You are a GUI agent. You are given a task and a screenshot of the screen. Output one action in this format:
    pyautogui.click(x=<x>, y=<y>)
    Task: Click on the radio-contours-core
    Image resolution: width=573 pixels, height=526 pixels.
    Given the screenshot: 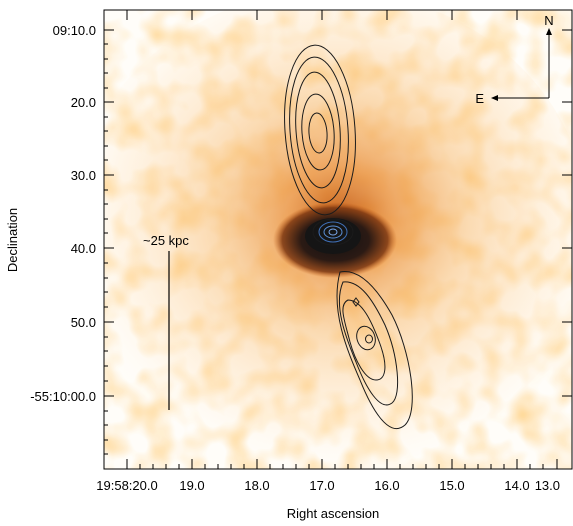 What is the action you would take?
    pyautogui.click(x=333, y=232)
    